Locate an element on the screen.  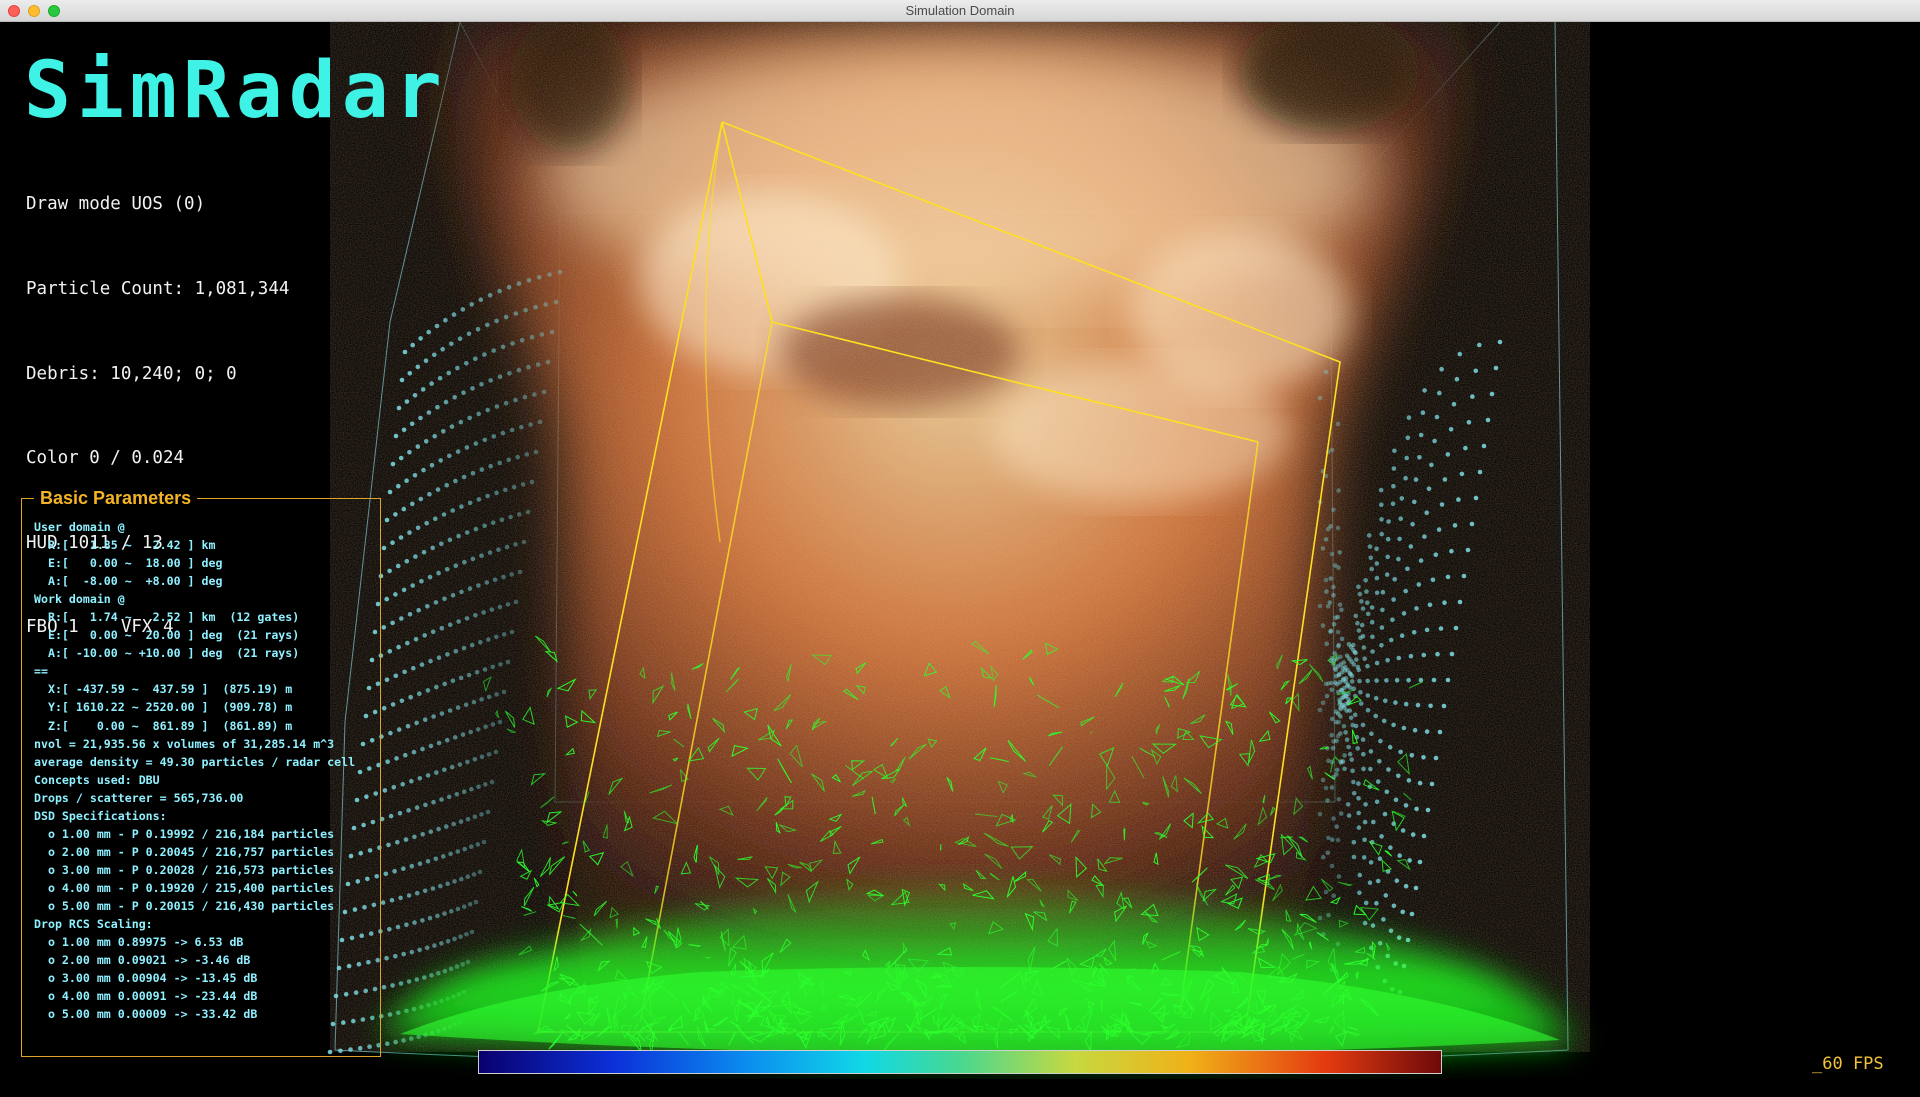
title-bar: Simulation Domain is located at coordinates (960, 11).